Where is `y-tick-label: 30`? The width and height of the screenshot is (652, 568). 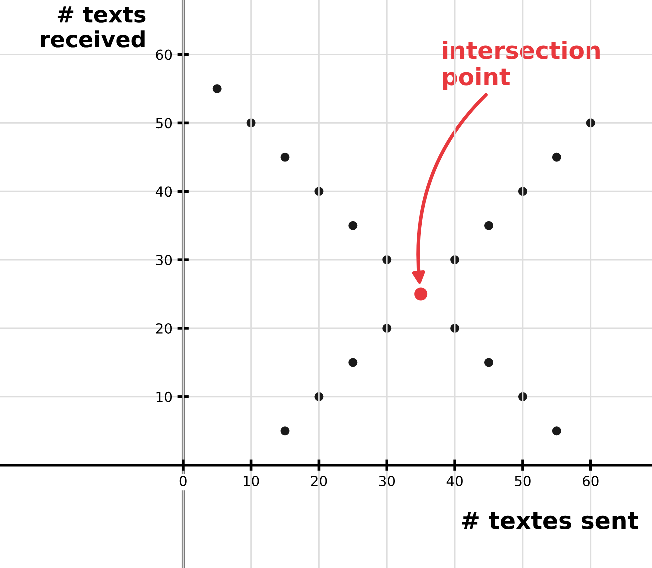
y-tick-label: 30 is located at coordinates (164, 260).